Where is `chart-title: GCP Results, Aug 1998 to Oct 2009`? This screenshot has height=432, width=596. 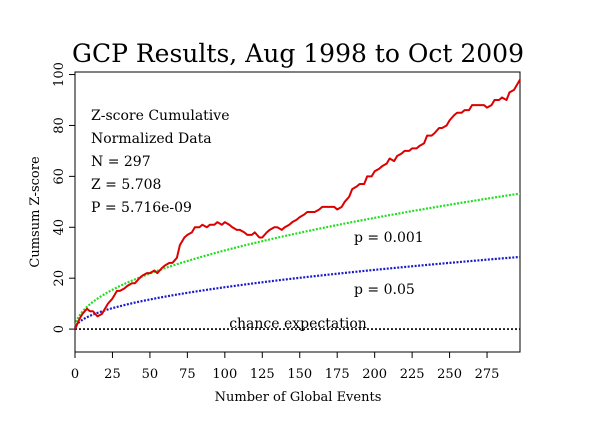 chart-title: GCP Results, Aug 1998 to Oct 2009 is located at coordinates (298, 53).